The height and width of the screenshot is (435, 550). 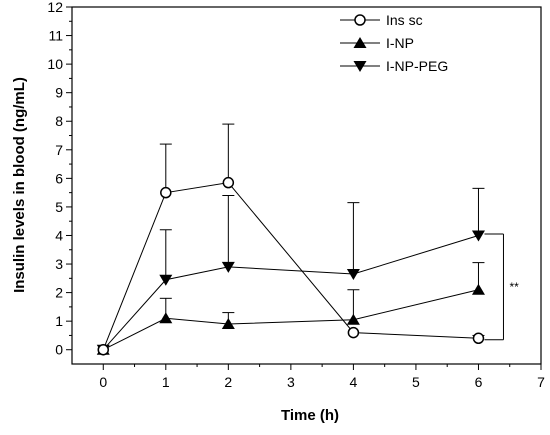 I want to click on legend-item: Ins sc, so click(x=381, y=20).